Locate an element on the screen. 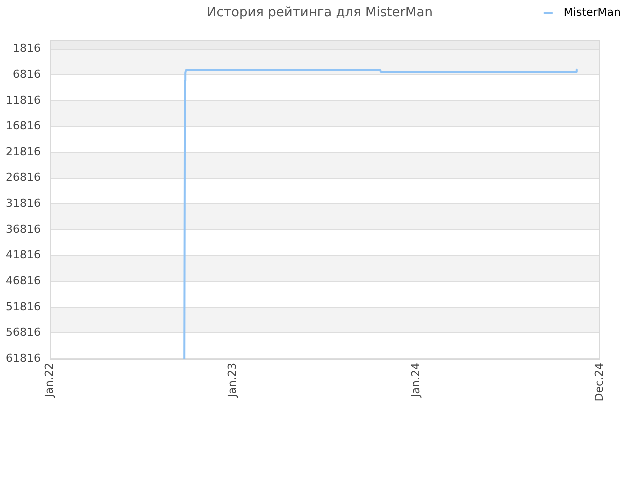 This screenshot has height=480, width=640. y-tick-label: 56816 is located at coordinates (23, 333).